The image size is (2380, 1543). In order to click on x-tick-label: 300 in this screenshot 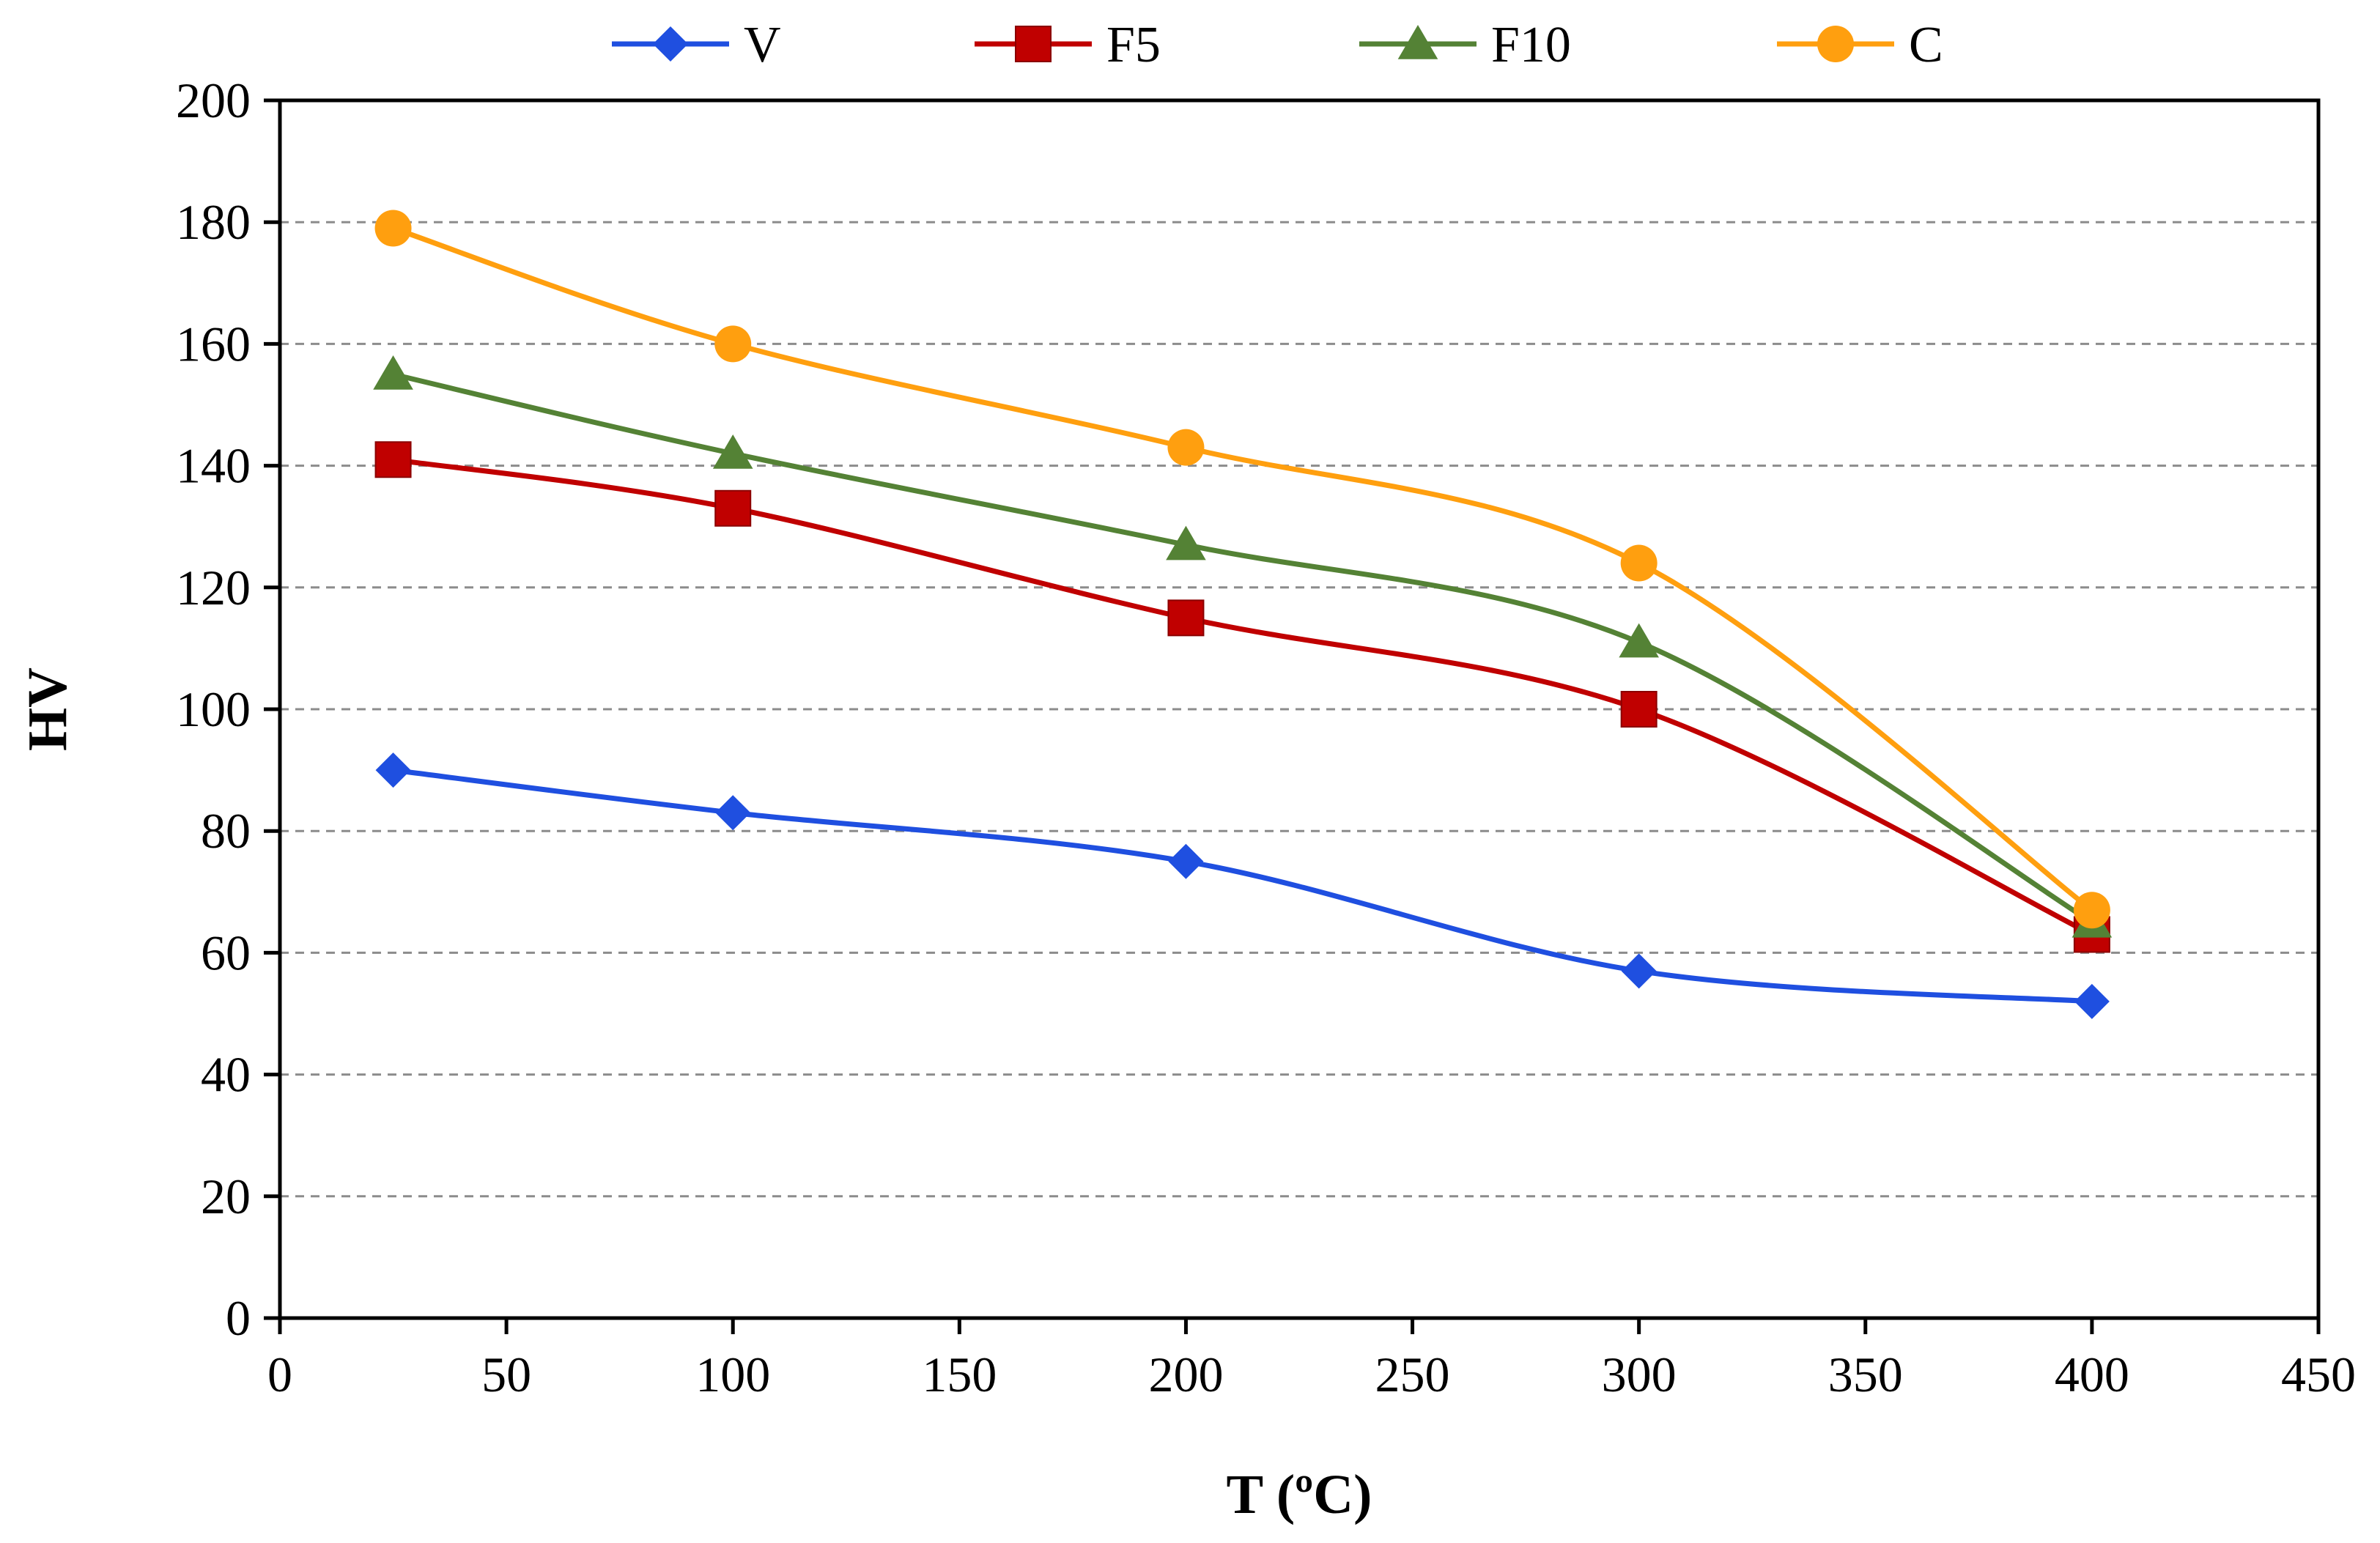, I will do `click(1639, 1374)`.